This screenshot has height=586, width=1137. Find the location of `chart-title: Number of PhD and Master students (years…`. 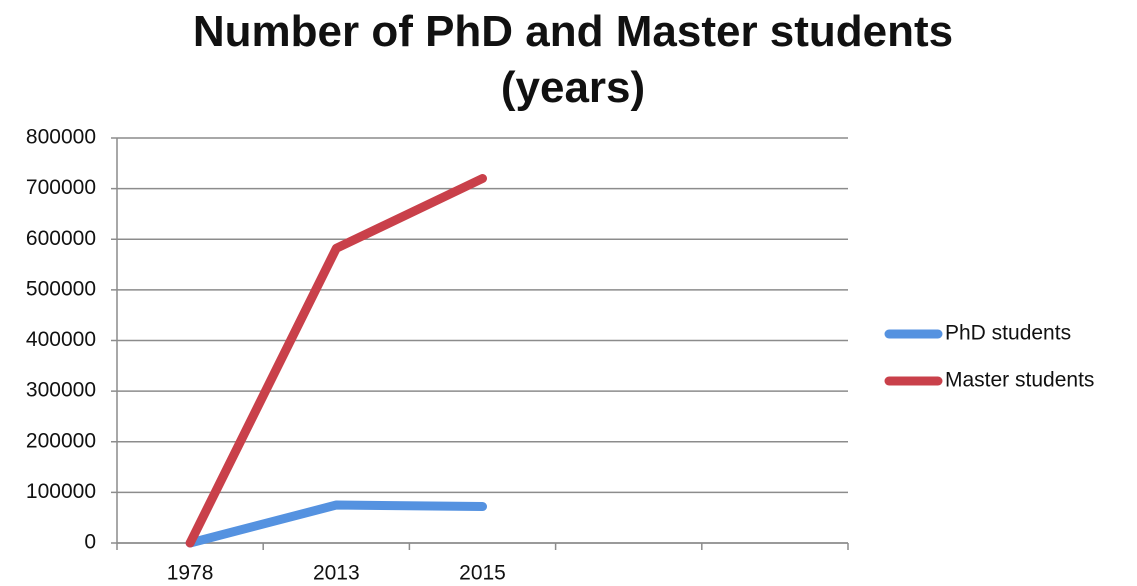

chart-title: Number of PhD and Master students (years… is located at coordinates (573, 59).